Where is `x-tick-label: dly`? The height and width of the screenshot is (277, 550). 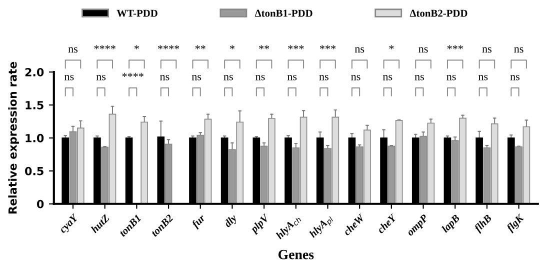
x-tick-label: dly is located at coordinates (231, 222).